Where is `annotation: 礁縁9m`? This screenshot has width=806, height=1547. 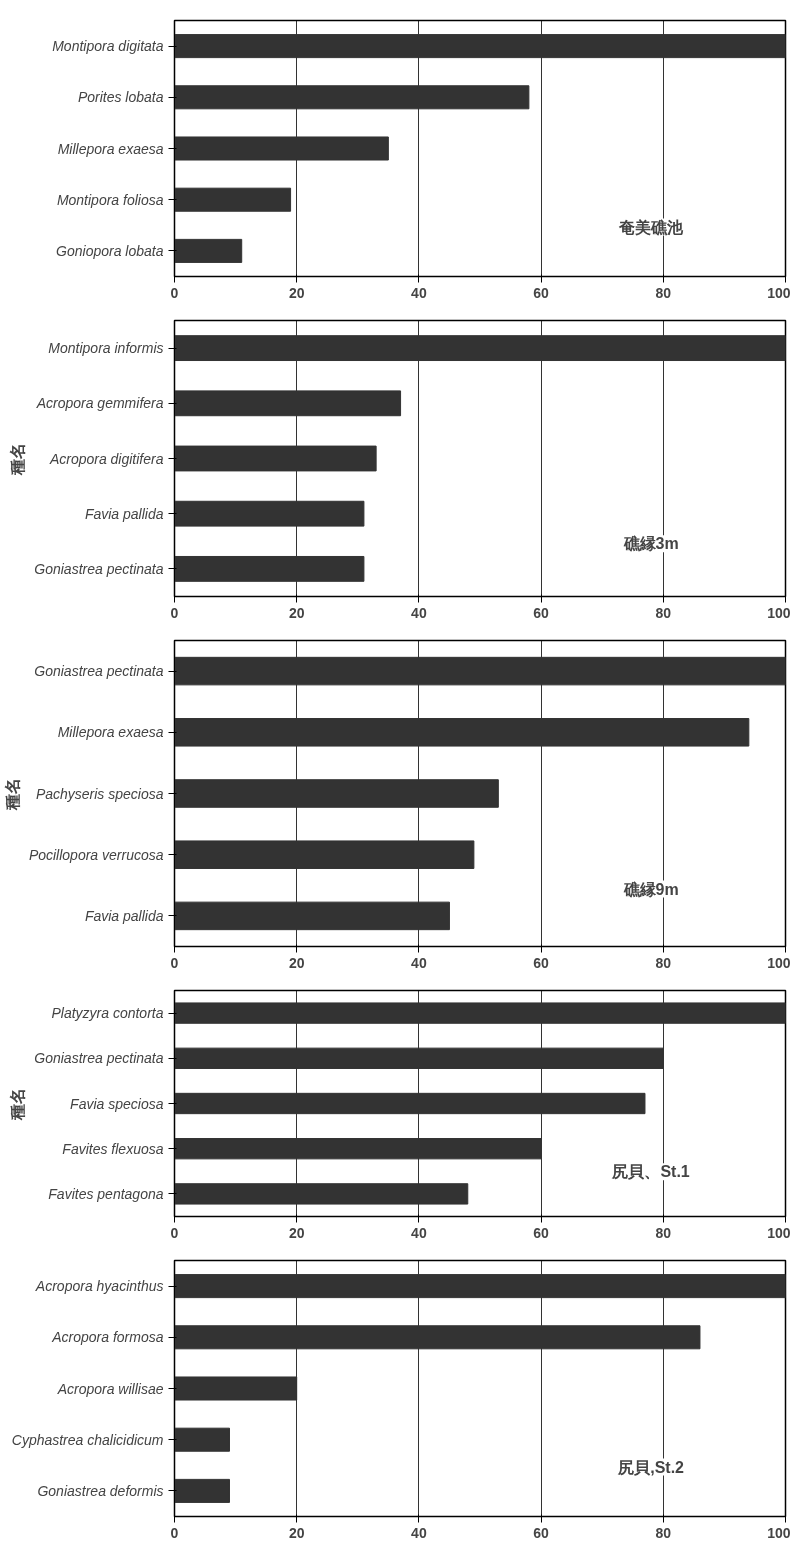 annotation: 礁縁9m is located at coordinates (650, 889).